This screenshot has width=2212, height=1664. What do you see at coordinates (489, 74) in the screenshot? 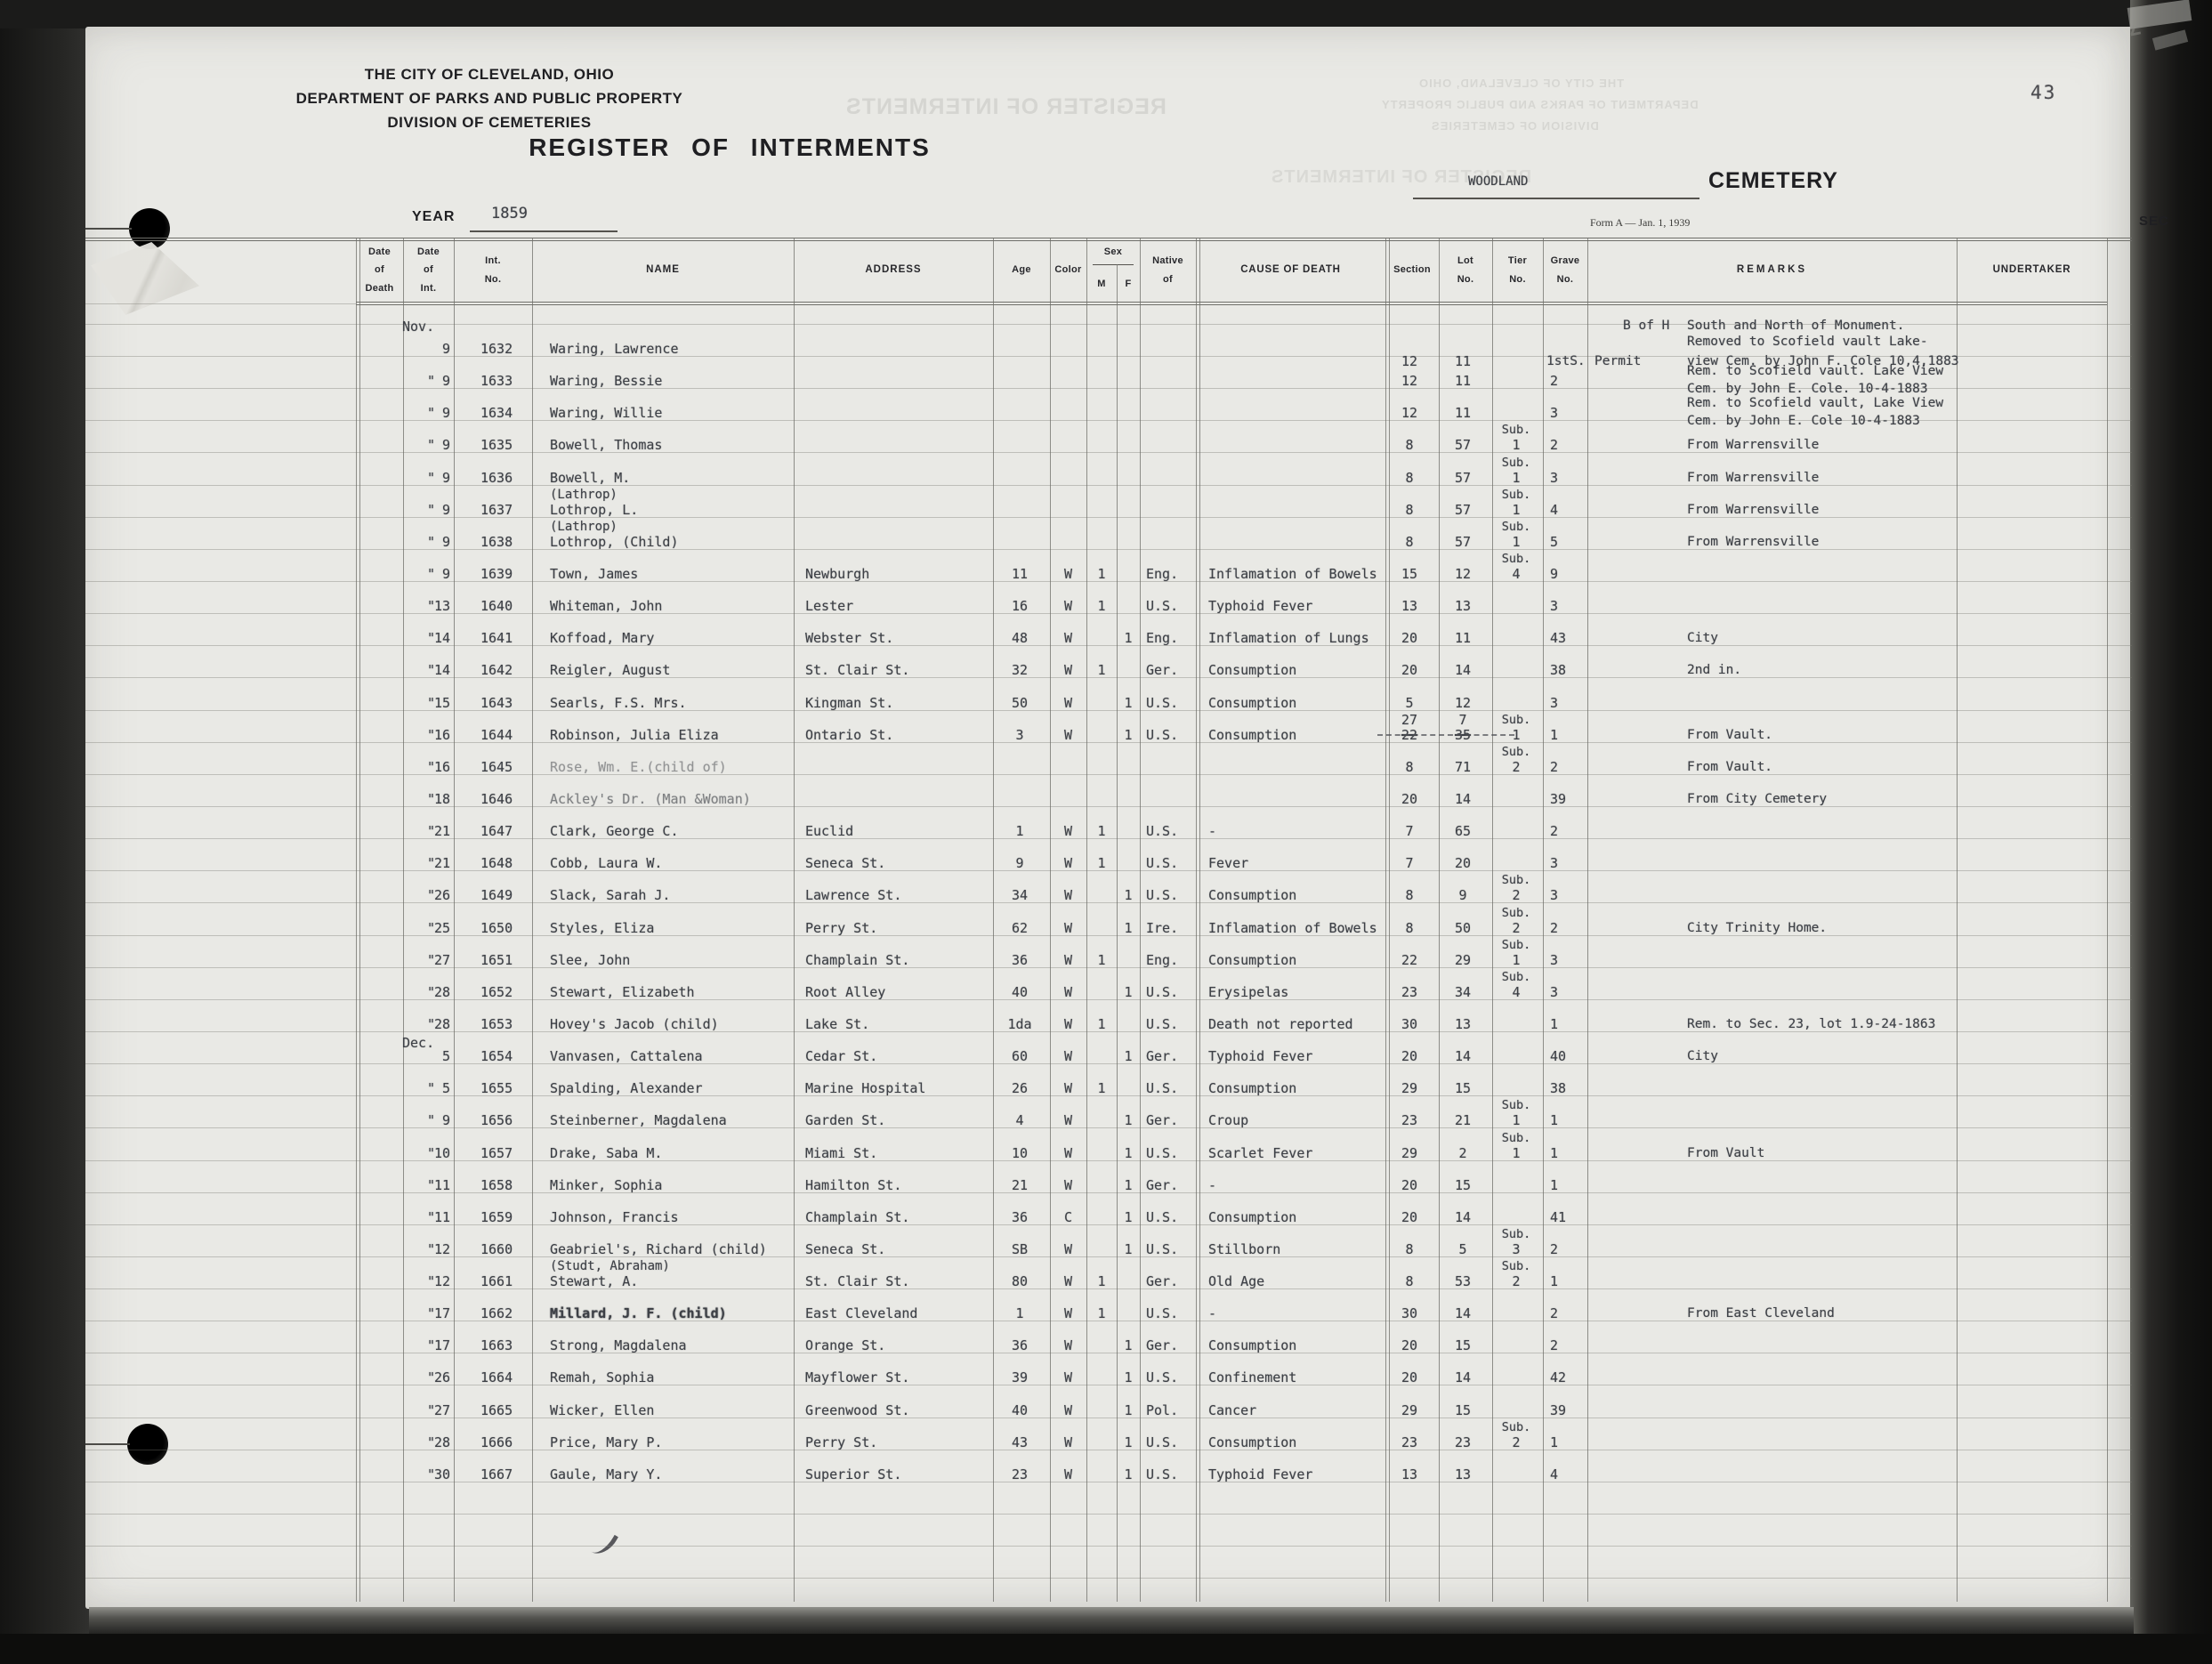
I see `org-line-1: THE CITY OF CLEVELAND, OHIO` at bounding box center [489, 74].